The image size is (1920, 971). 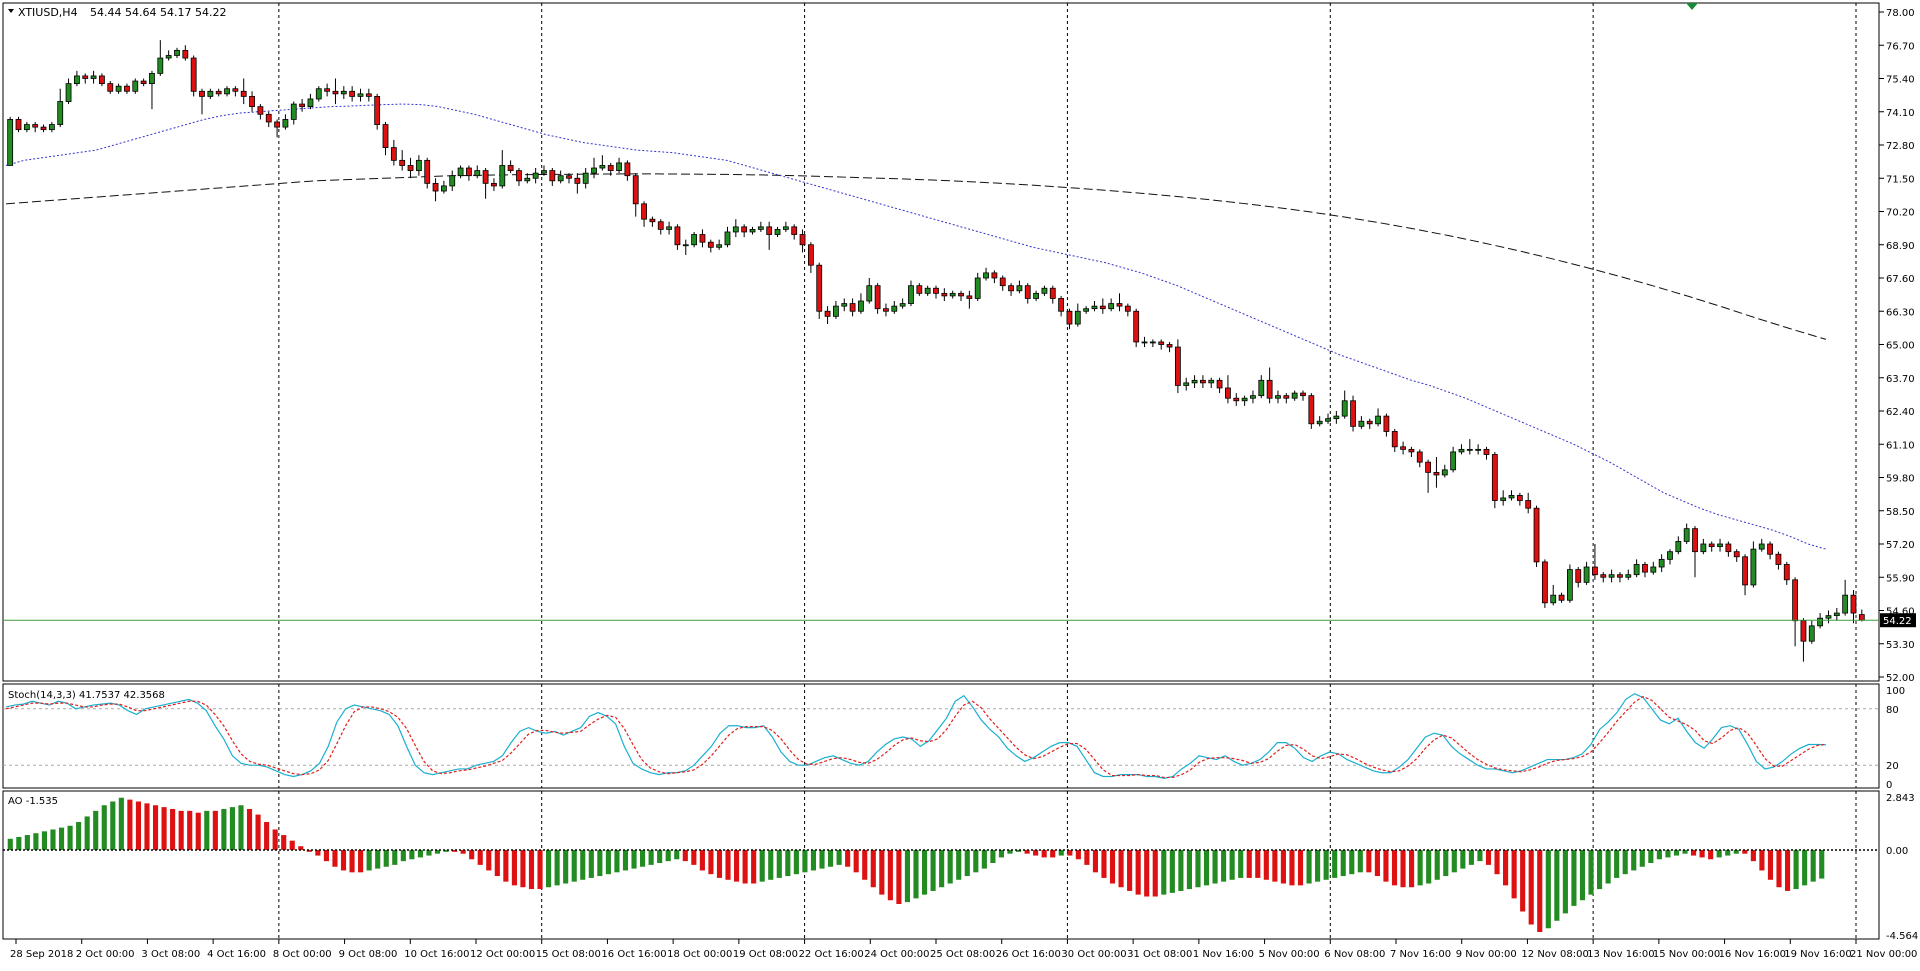 What do you see at coordinates (916, 736) in the screenshot?
I see `stoch-main-line` at bounding box center [916, 736].